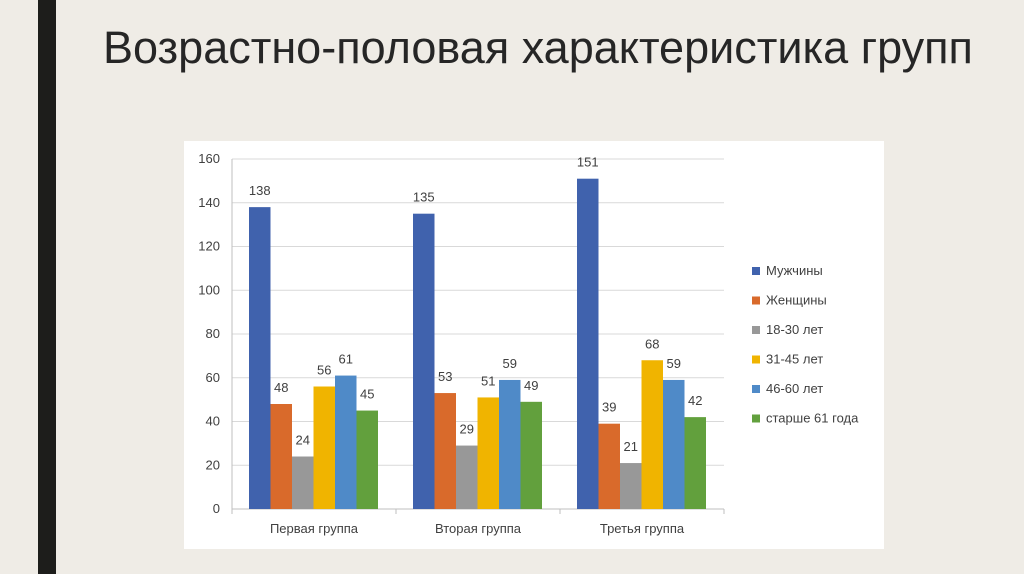  What do you see at coordinates (213, 421) in the screenshot?
I see `y-tick-label: 40` at bounding box center [213, 421].